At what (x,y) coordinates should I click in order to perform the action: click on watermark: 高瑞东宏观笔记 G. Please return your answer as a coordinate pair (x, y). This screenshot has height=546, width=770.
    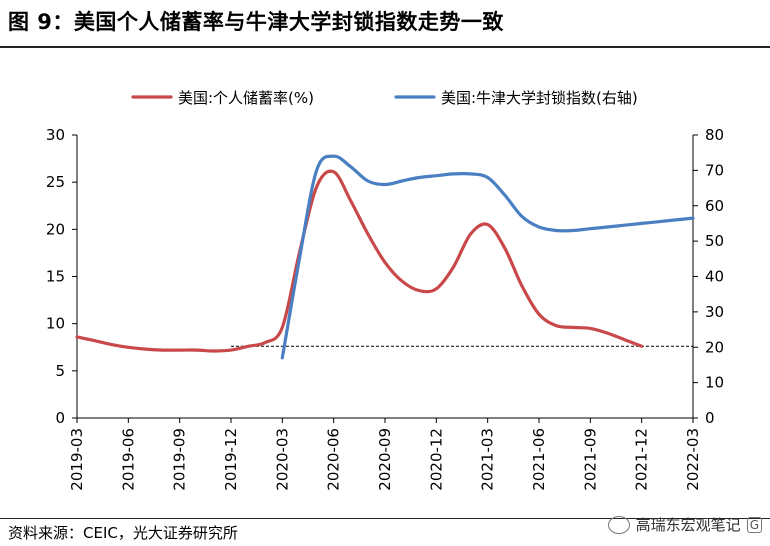
    Looking at the image, I should click on (684, 524).